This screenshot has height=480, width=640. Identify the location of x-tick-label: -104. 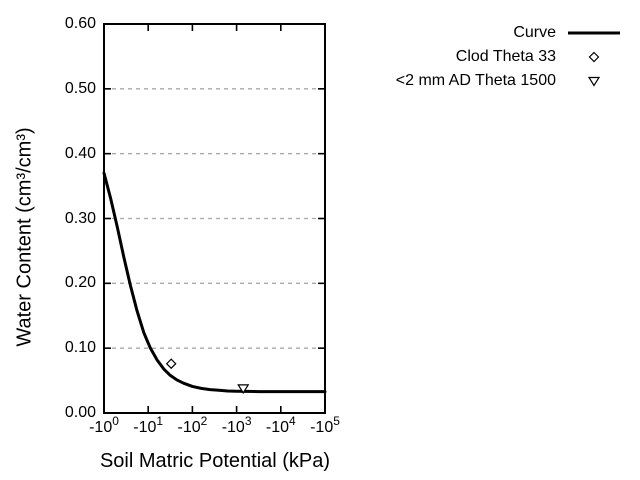
(280, 424).